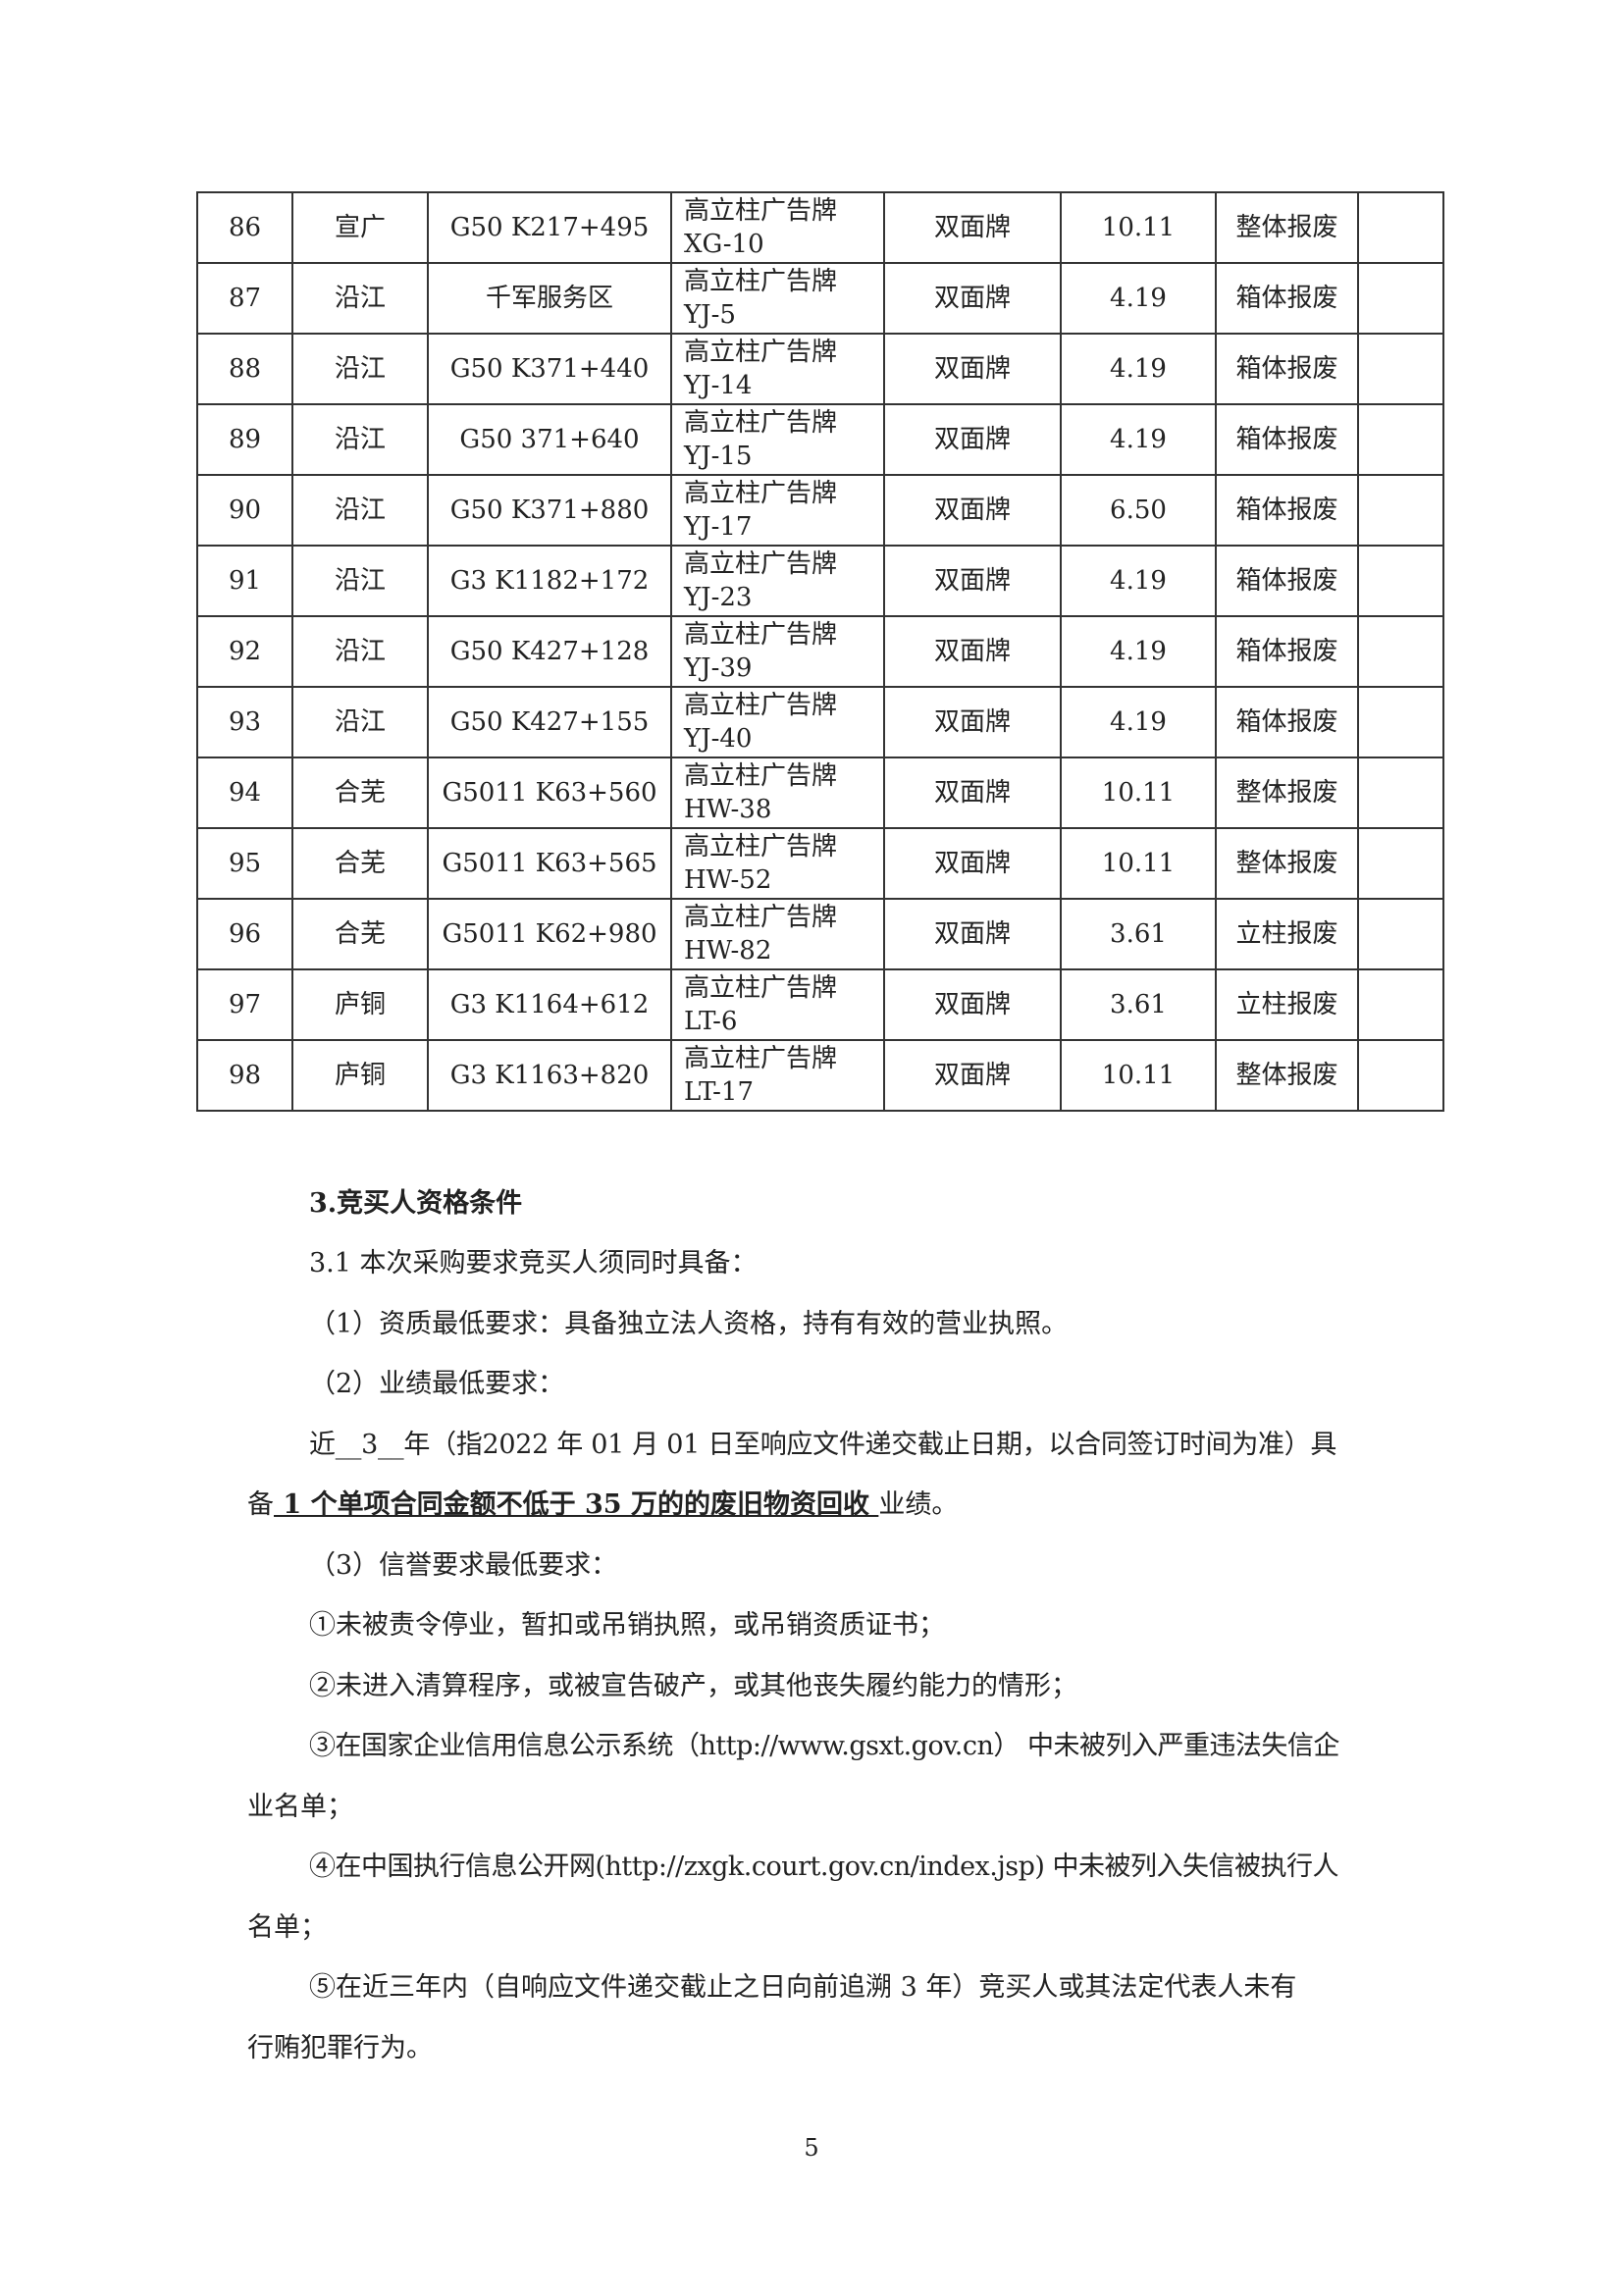  I want to click on paragraph: ⑤在近三年内（自响应文件递交截止之日向前追溯 3 年）竞买人或其法定代表人未有, so click(803, 1987).